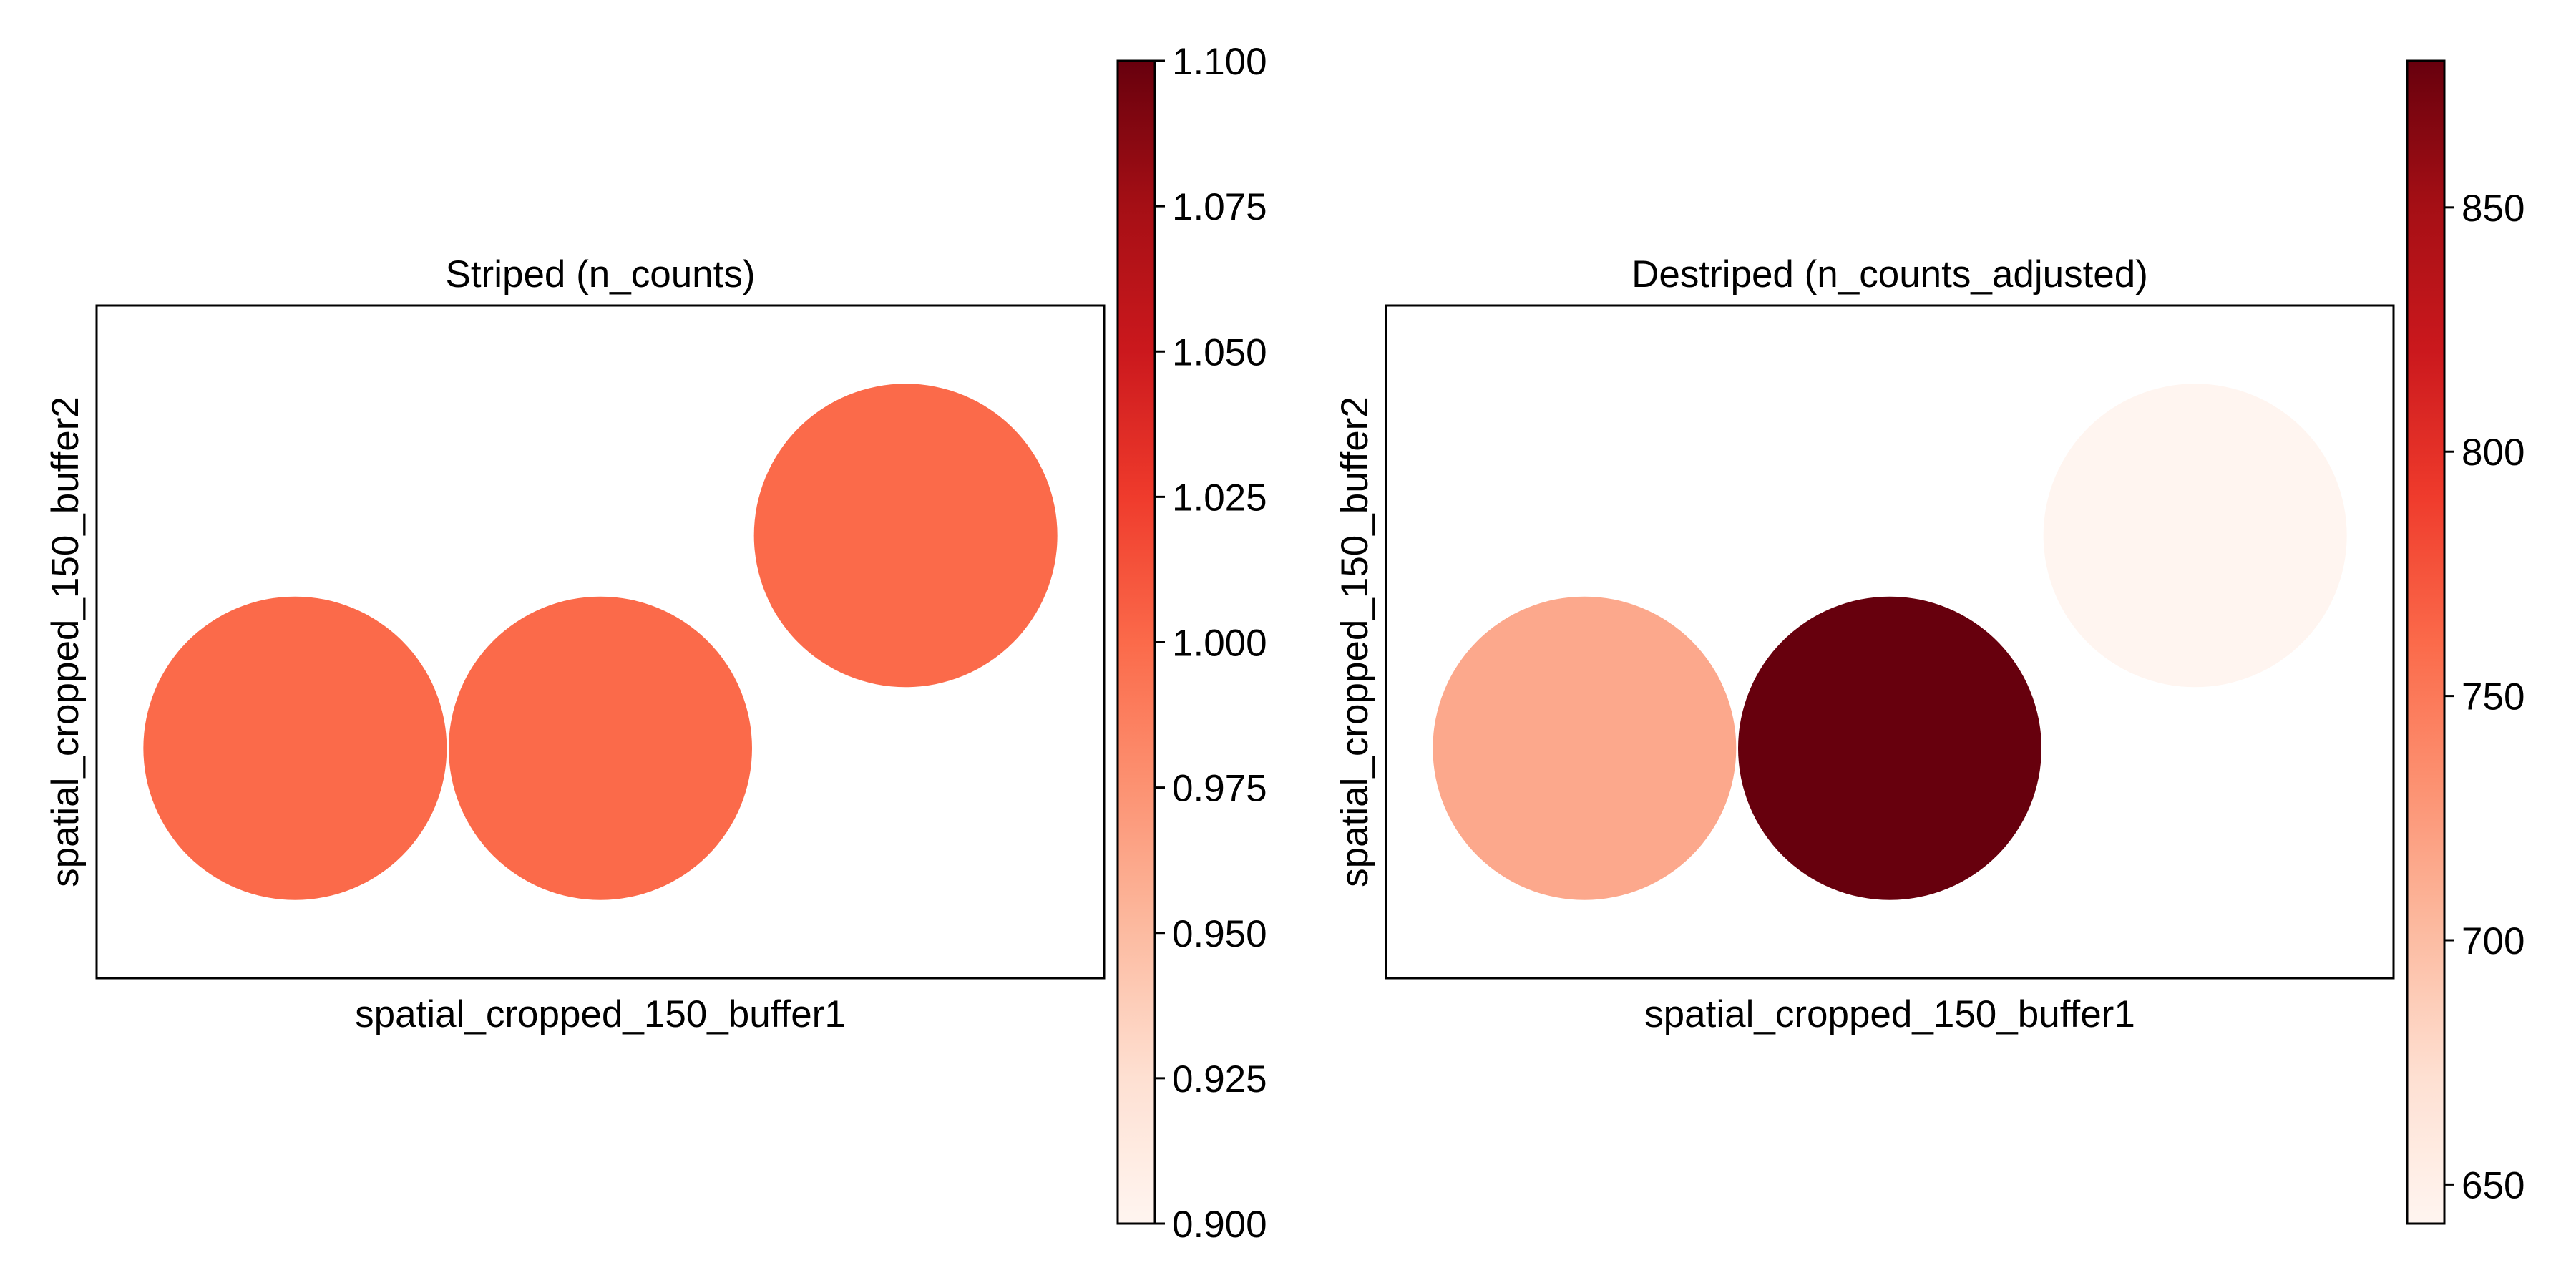 This screenshot has height=1288, width=2576. I want to click on colorbar-tick-label: 650, so click(2493, 1185).